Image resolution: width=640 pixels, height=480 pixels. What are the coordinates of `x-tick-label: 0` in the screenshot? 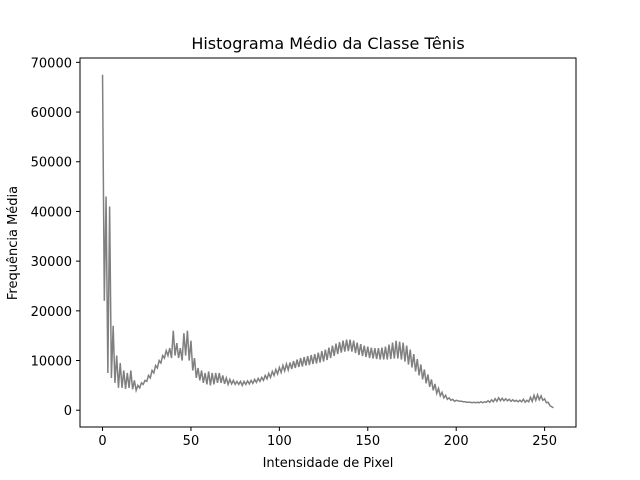 It's located at (102, 441).